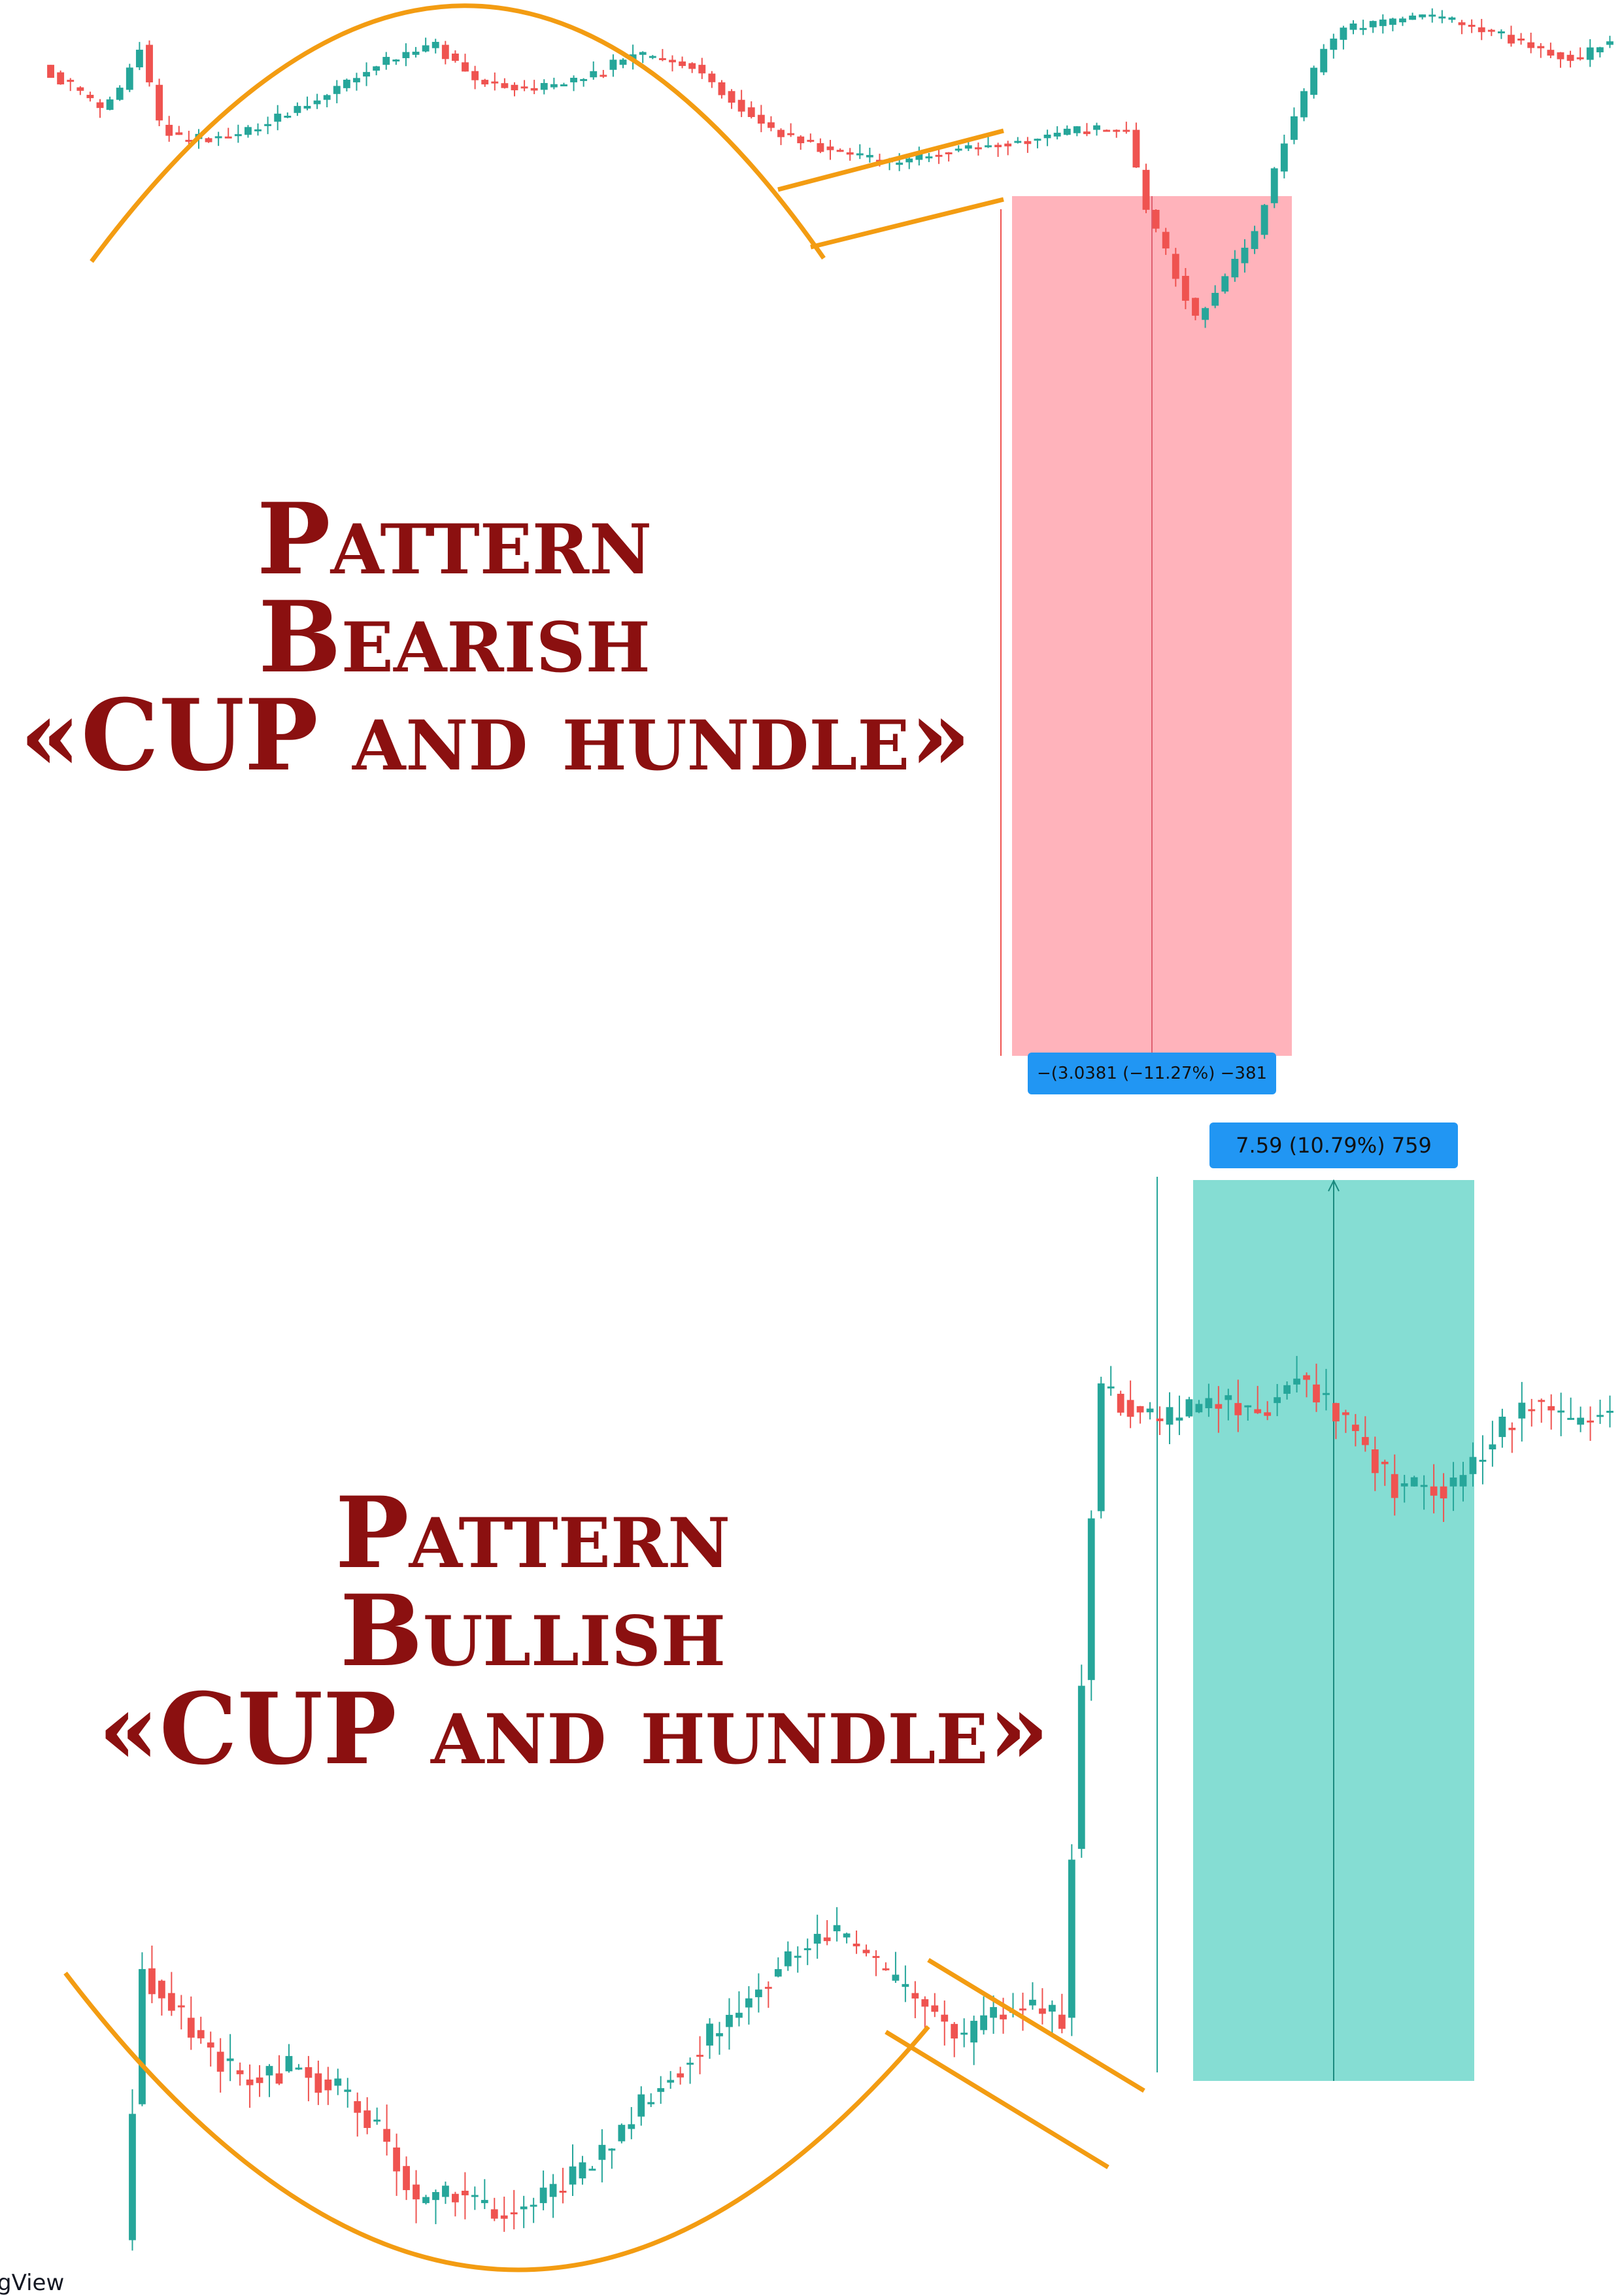 This screenshot has height=2296, width=1622. I want to click on bear-result-label: −(3.0381 (−11.27%) −381, so click(1152, 1073).